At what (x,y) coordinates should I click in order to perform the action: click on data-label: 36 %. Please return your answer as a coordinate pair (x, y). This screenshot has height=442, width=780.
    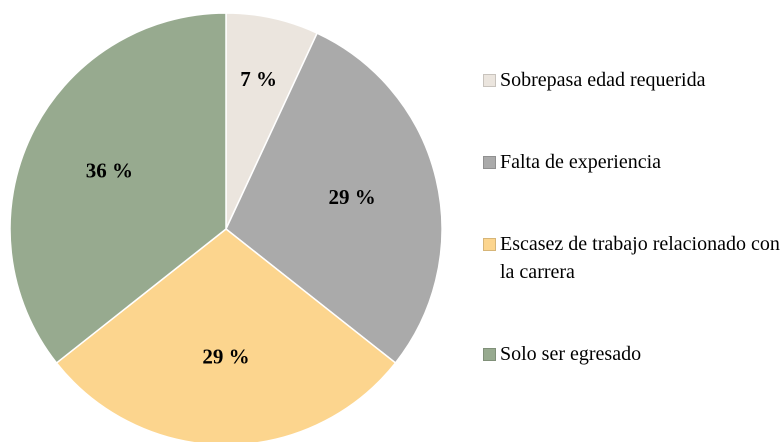
    Looking at the image, I should click on (109, 170).